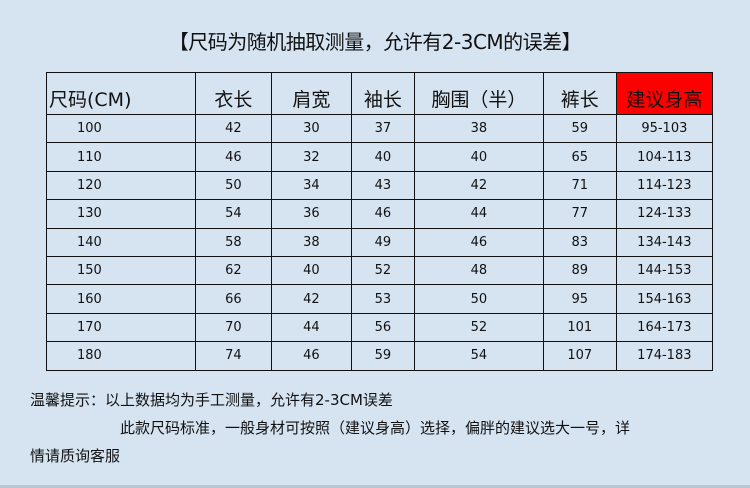 Image resolution: width=750 pixels, height=488 pixels. I want to click on table-cell: 101, so click(579, 327).